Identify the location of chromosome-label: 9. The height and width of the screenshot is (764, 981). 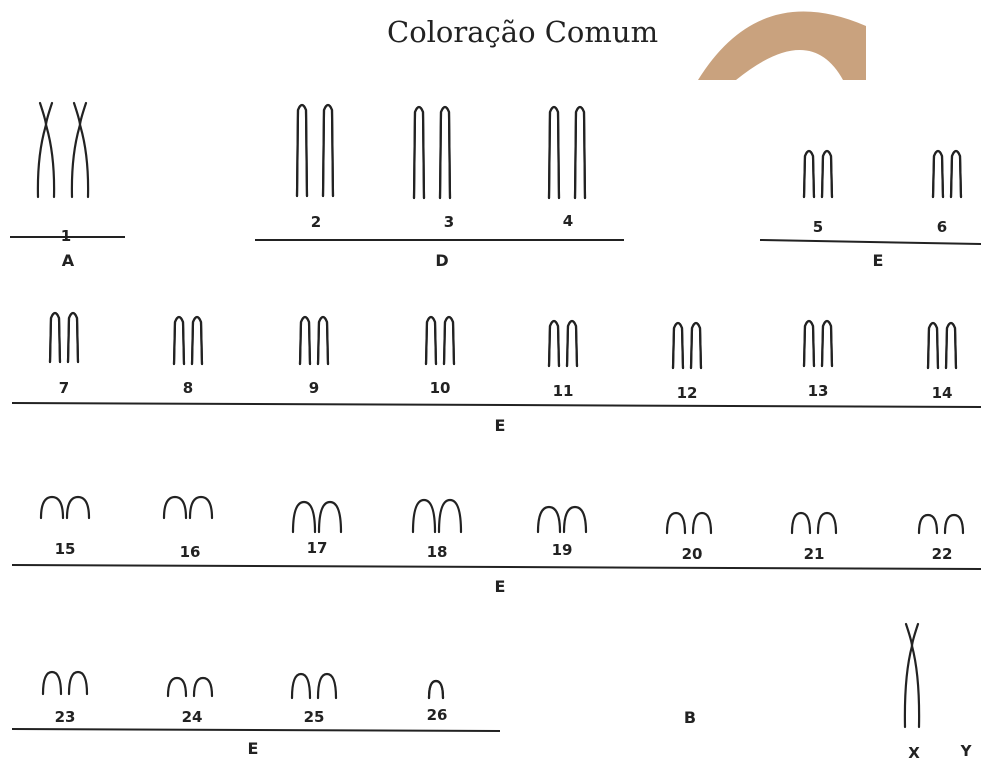
(314, 388).